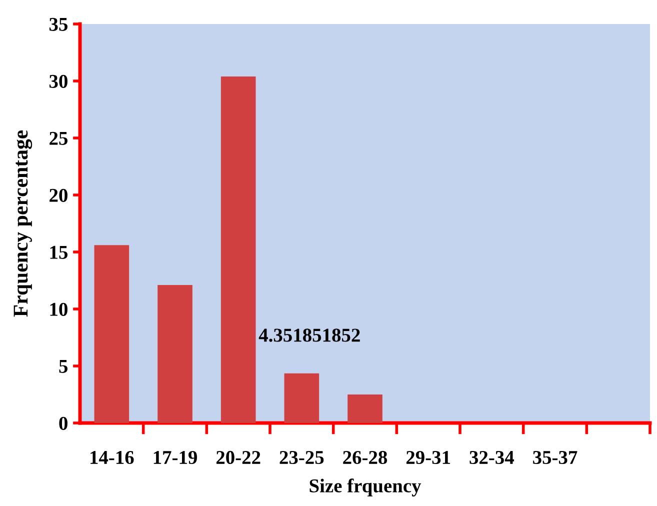 The height and width of the screenshot is (506, 657). What do you see at coordinates (112, 457) in the screenshot?
I see `x-tick-label: 14-16` at bounding box center [112, 457].